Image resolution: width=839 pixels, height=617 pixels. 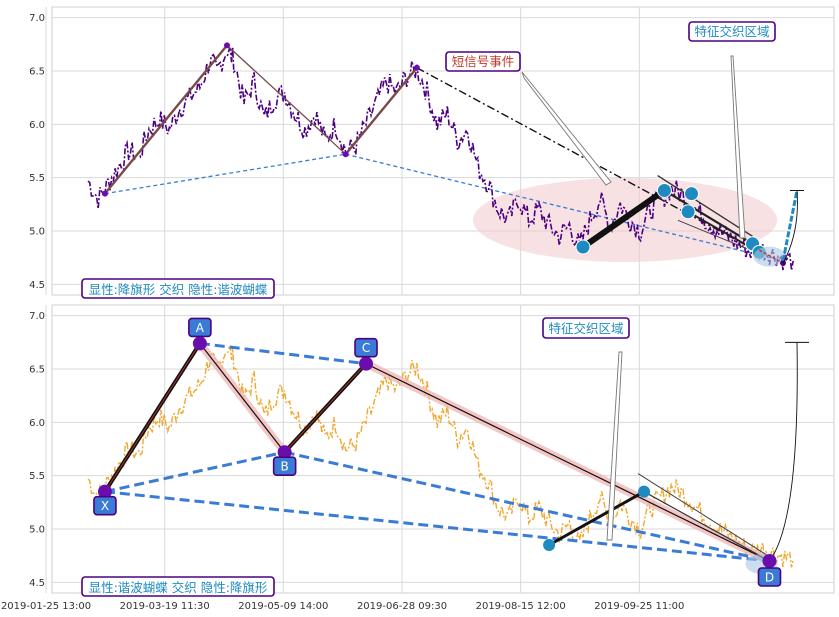 I want to click on top-caption-box, so click(x=178, y=288).